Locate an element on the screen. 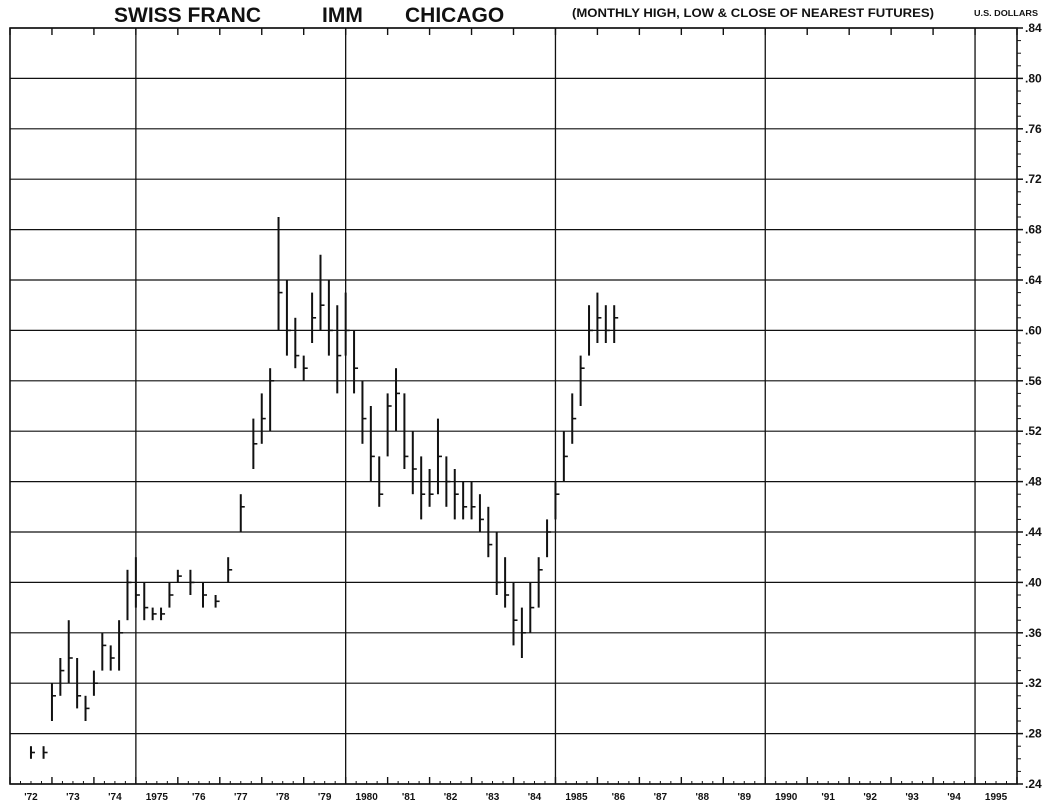 The width and height of the screenshot is (1060, 804). x-tick-label: '89 is located at coordinates (745, 797).